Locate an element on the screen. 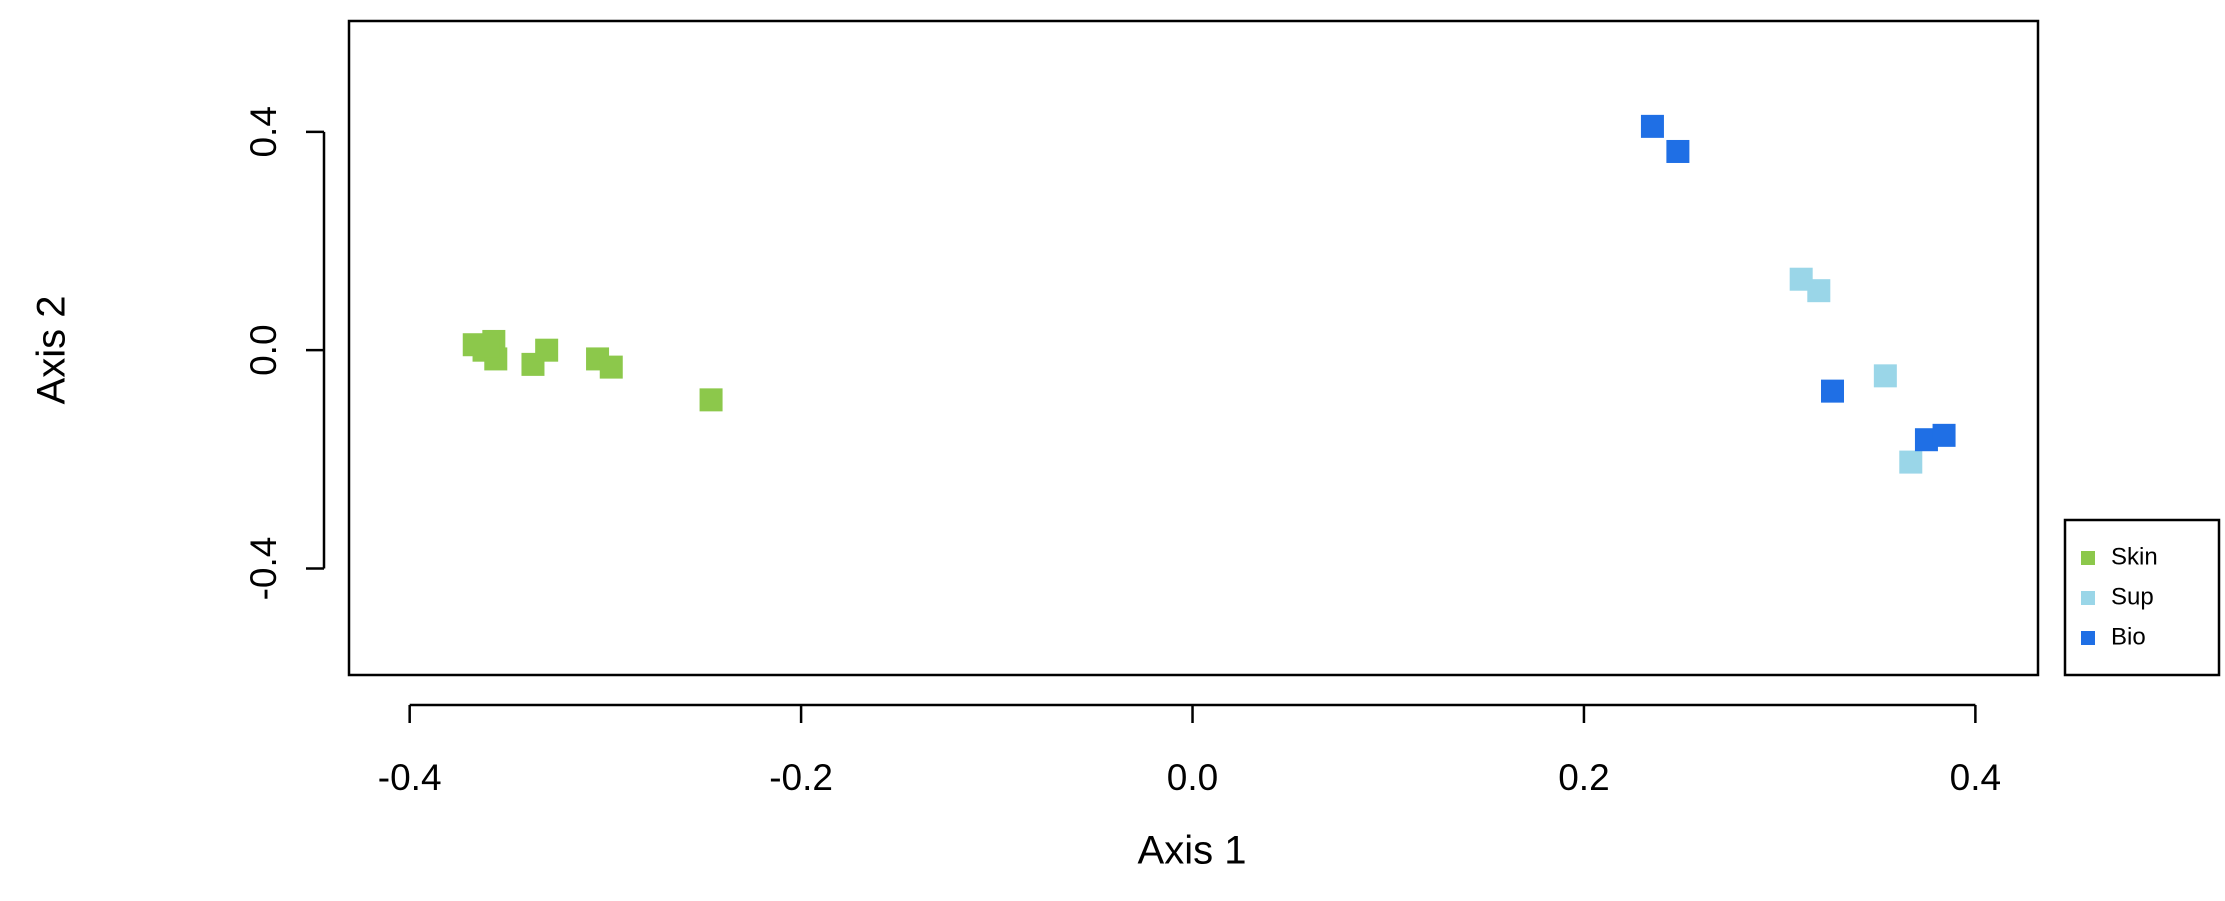  x-tick-label: 0.0 is located at coordinates (1192, 777).